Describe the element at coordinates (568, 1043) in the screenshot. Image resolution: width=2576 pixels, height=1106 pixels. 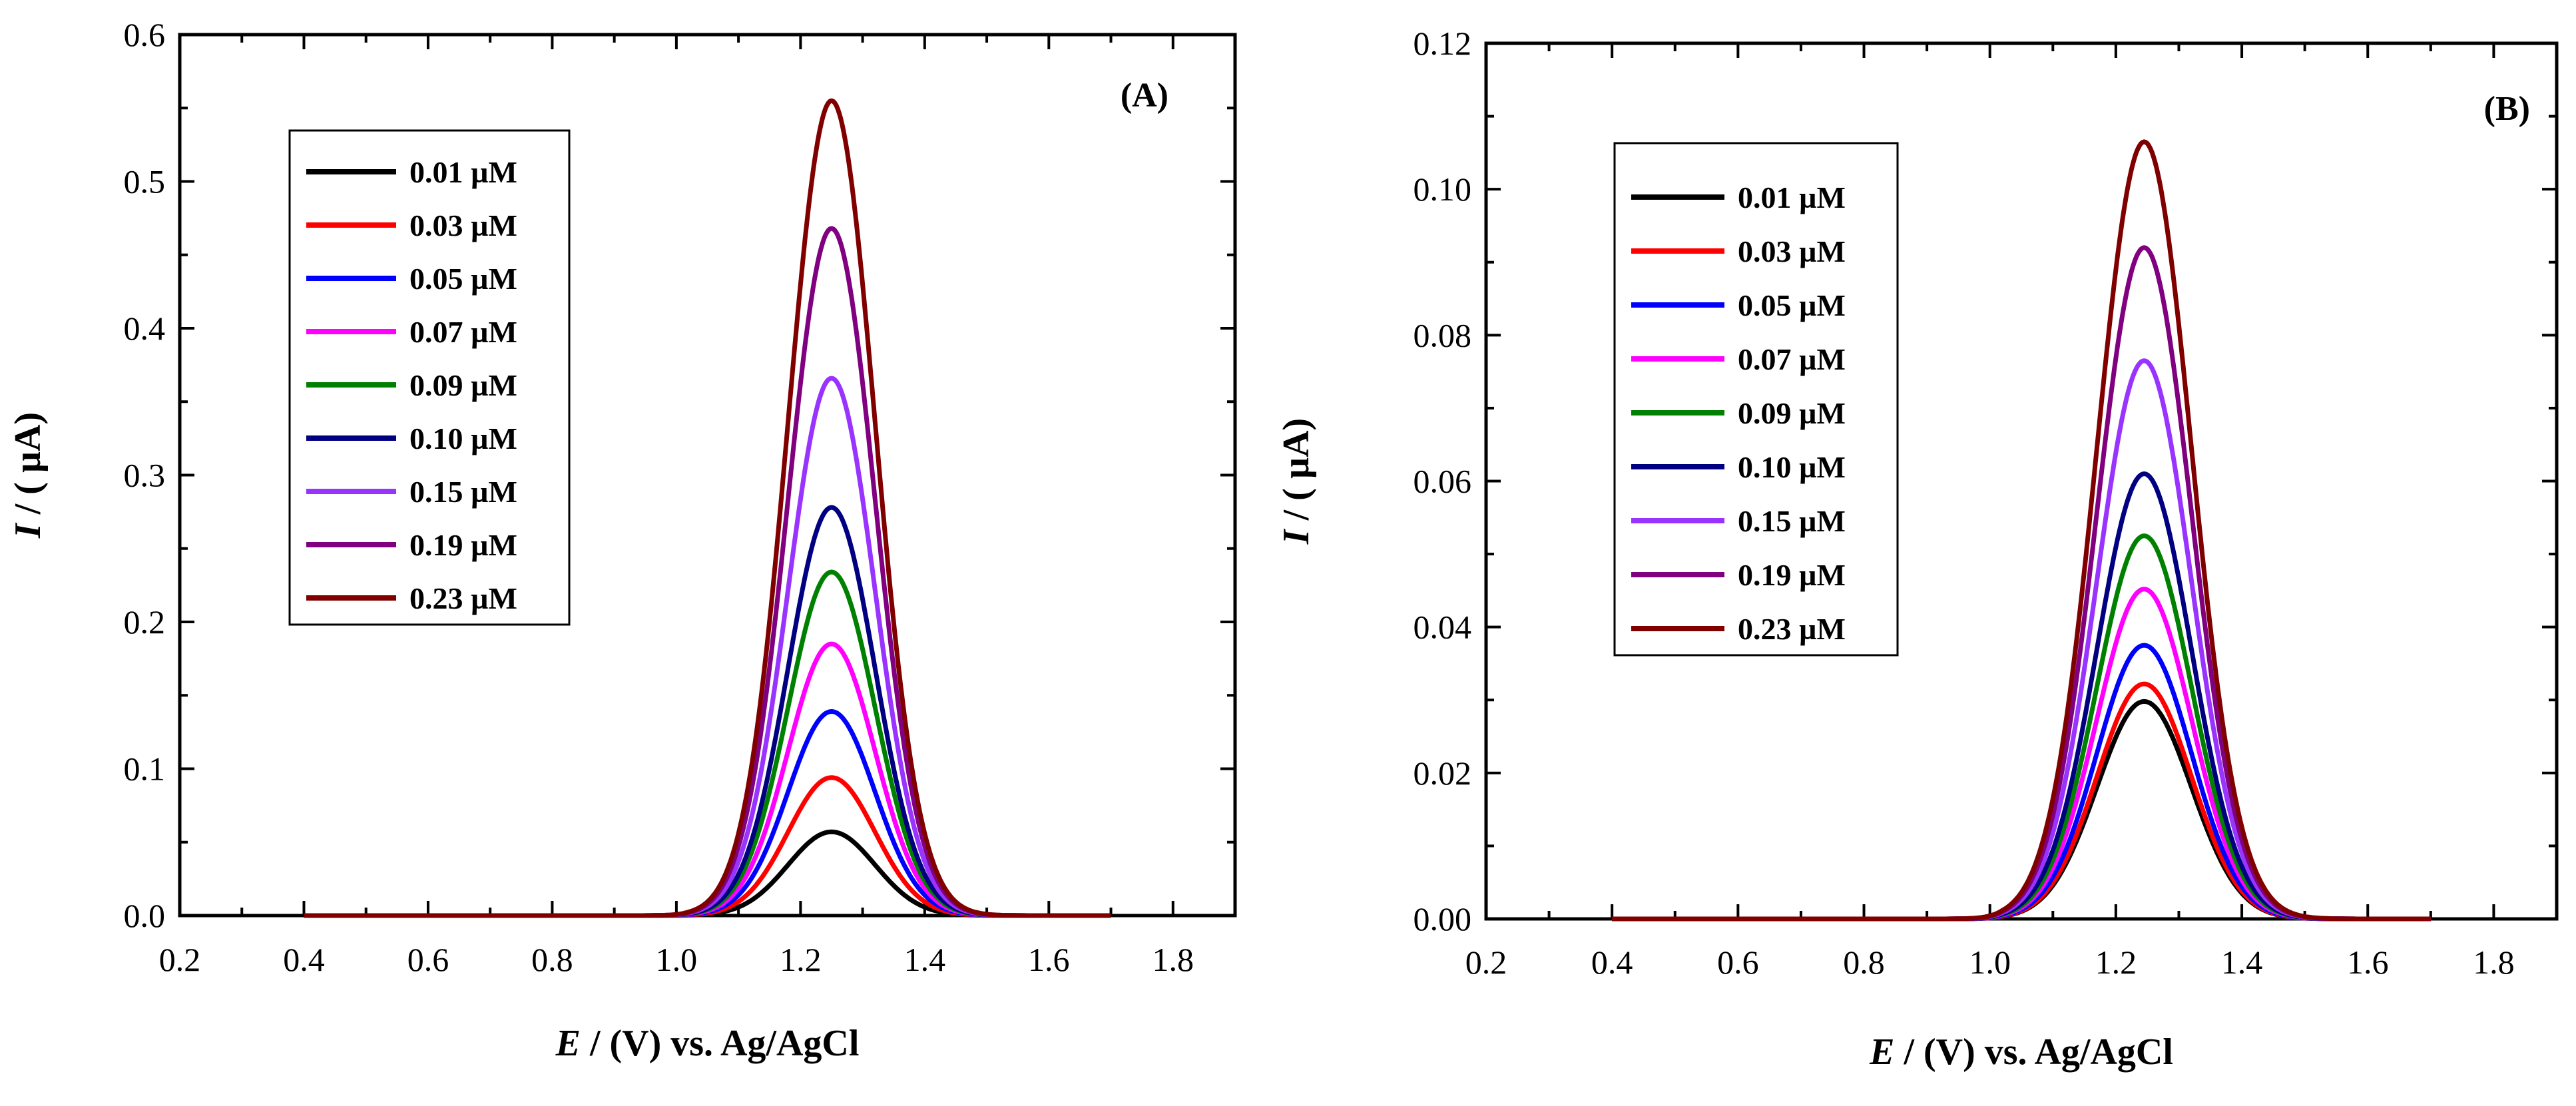
I see `x-axis-label-italic-a: E` at that location.